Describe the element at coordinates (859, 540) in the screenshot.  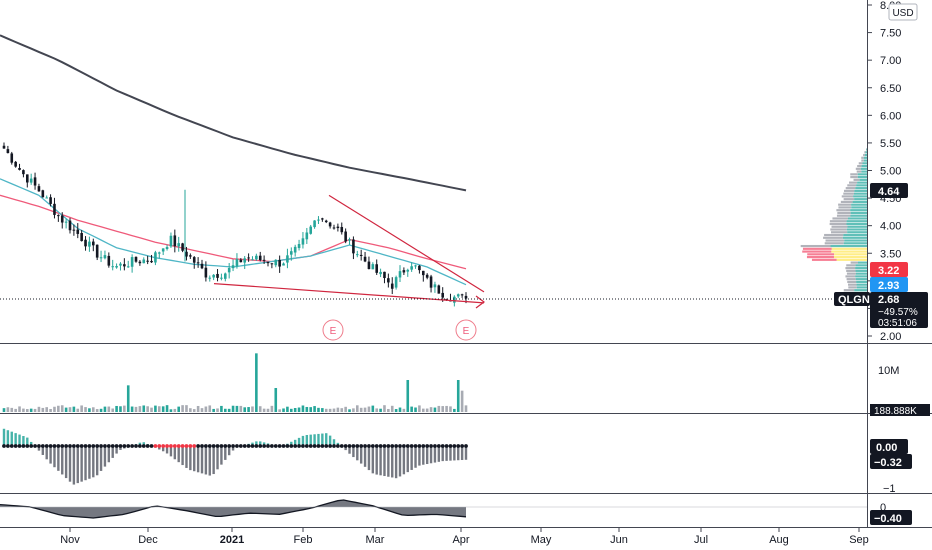
I see `time-tick-label: Sep` at that location.